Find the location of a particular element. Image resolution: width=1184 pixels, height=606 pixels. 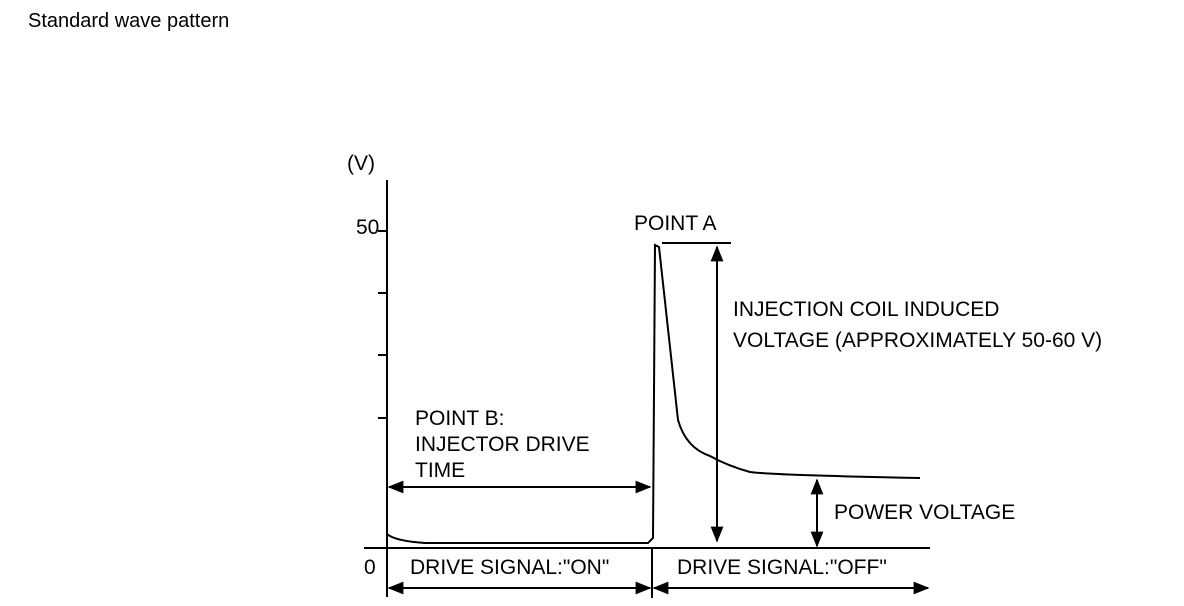

page-title: Standard wave pattern is located at coordinates (128, 21).